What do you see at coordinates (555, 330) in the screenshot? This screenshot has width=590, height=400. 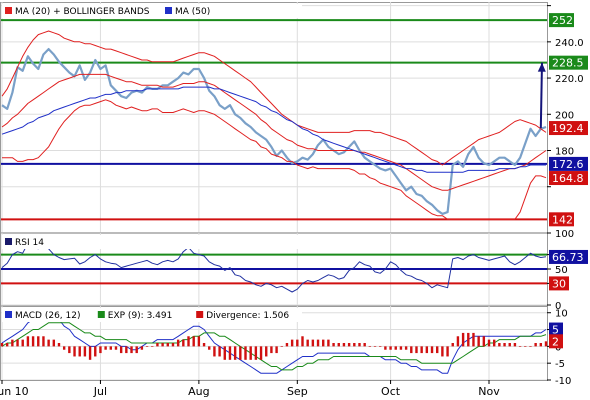 I see `value-tag-label: 5` at bounding box center [555, 330].